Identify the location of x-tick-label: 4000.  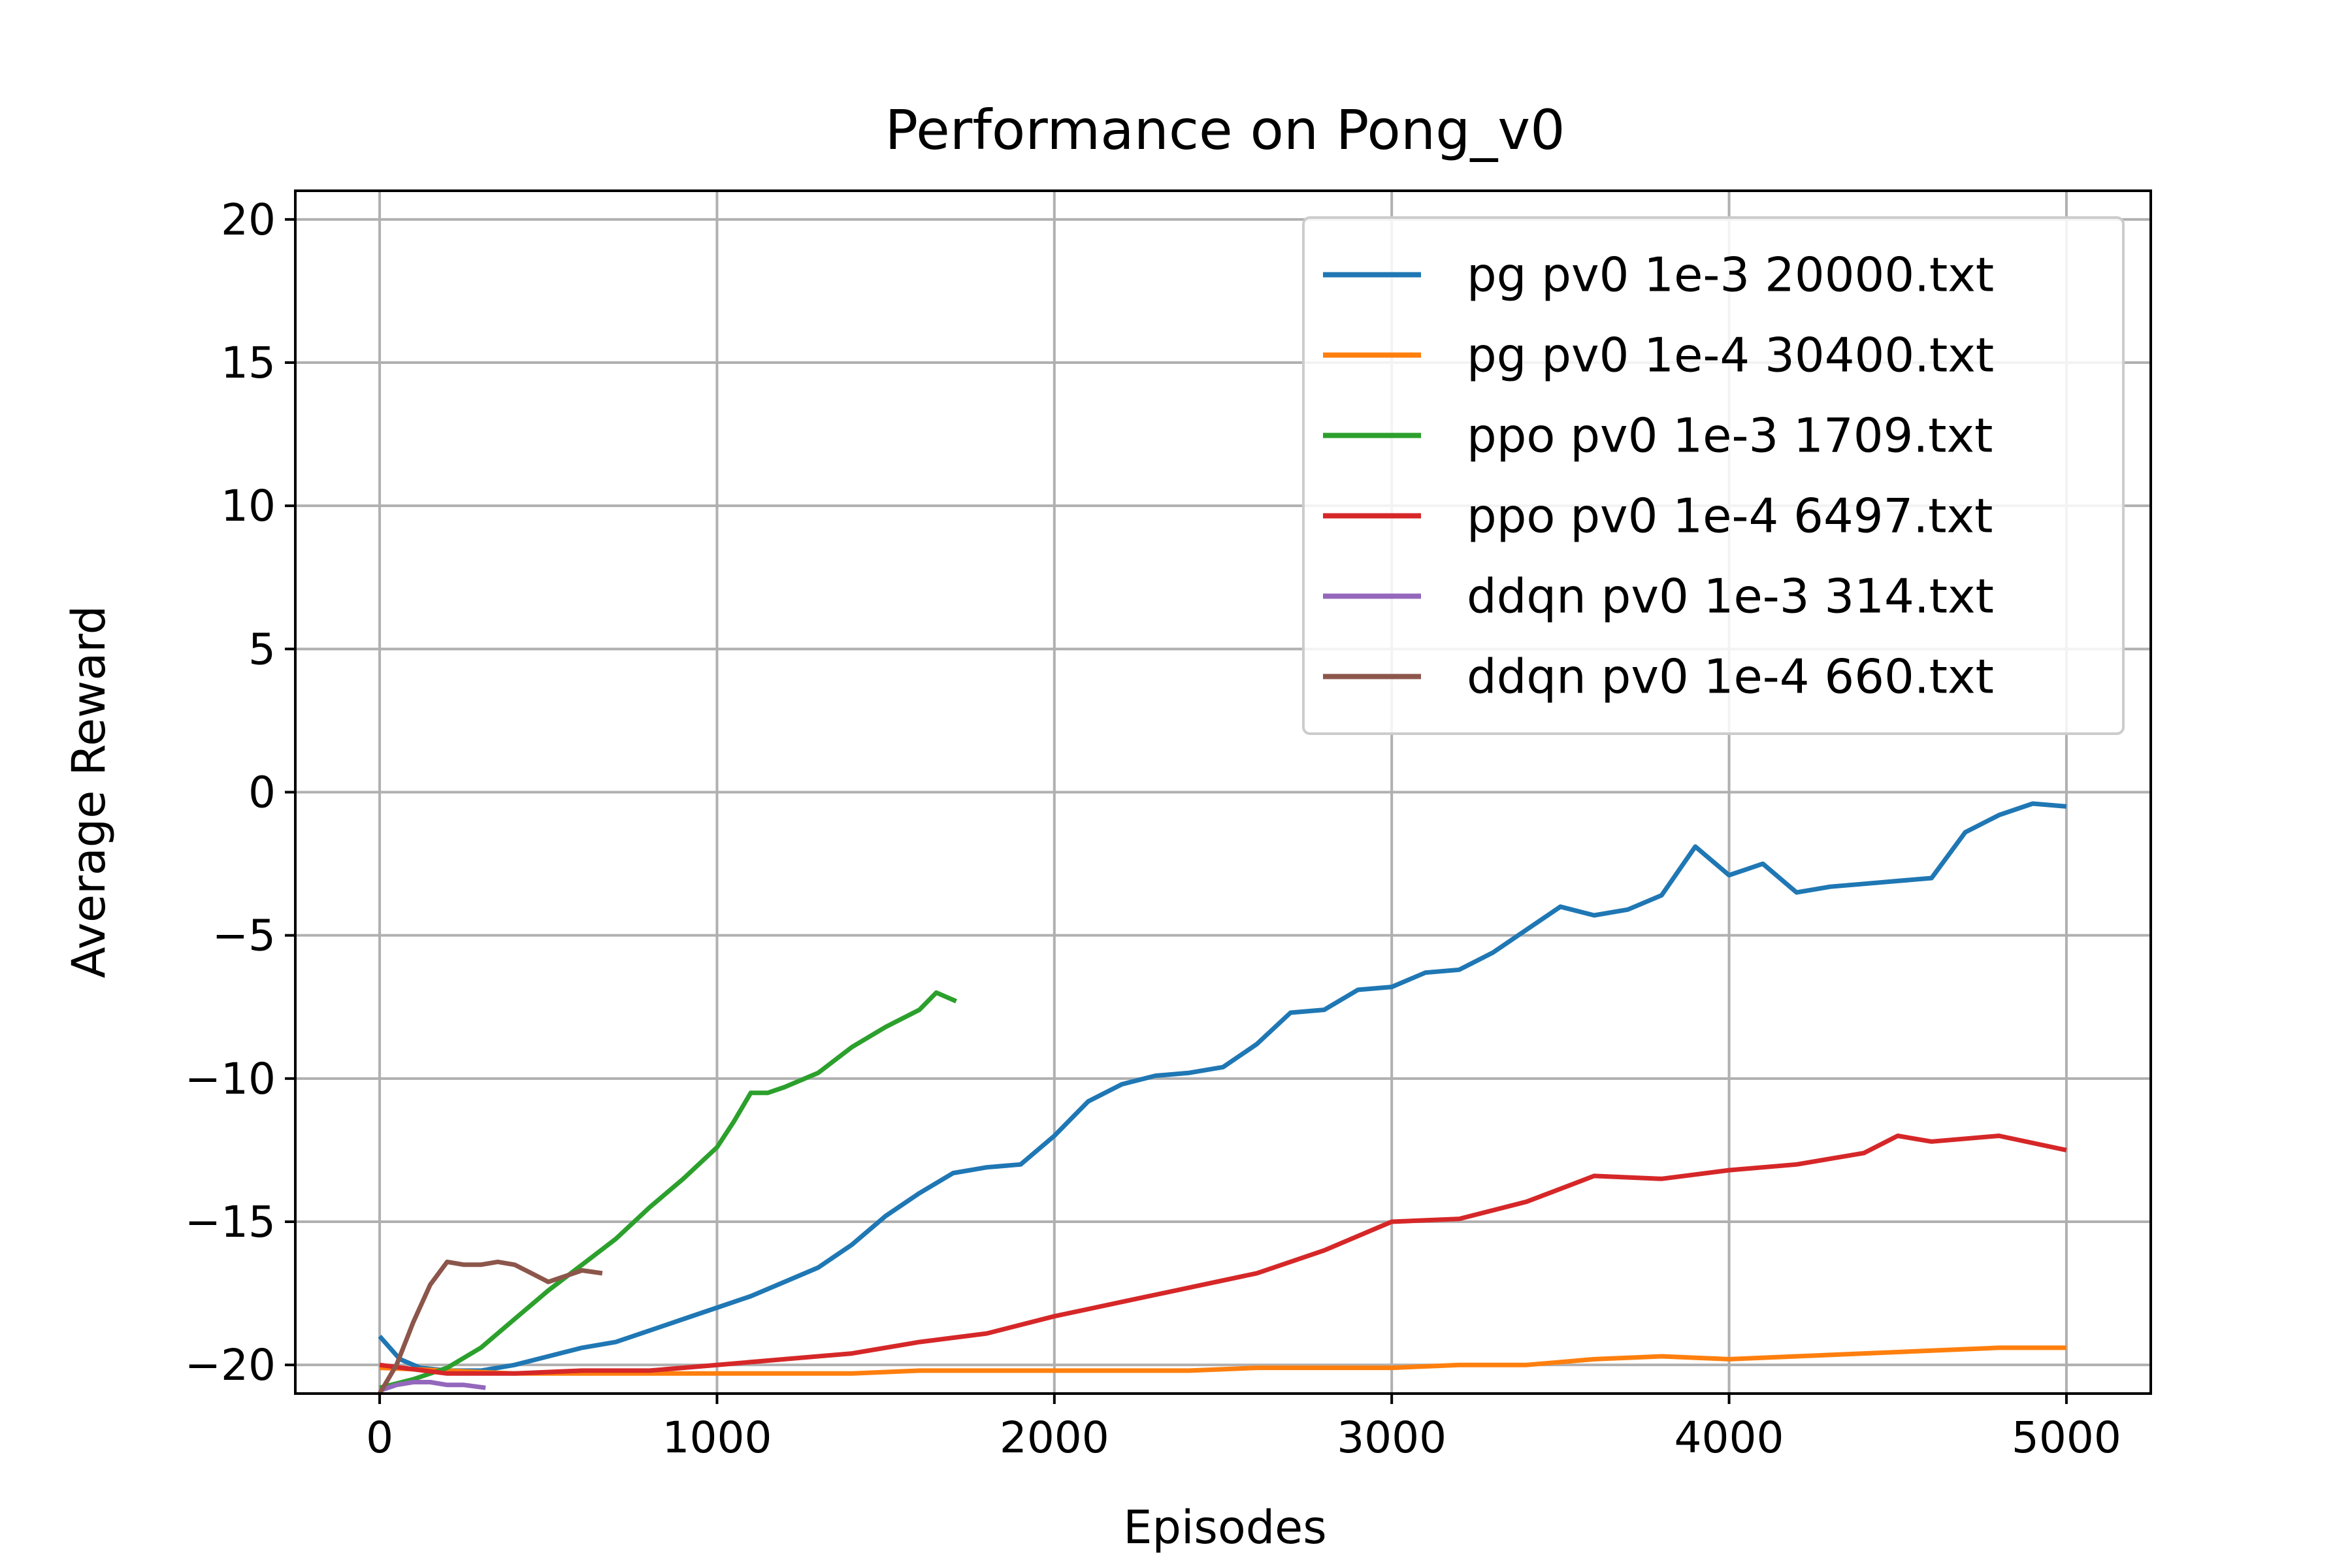
(1729, 1438).